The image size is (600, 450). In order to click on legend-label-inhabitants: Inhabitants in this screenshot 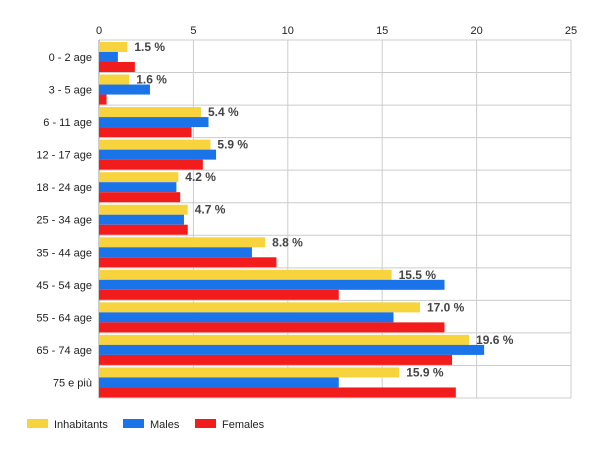, I will do `click(81, 425)`.